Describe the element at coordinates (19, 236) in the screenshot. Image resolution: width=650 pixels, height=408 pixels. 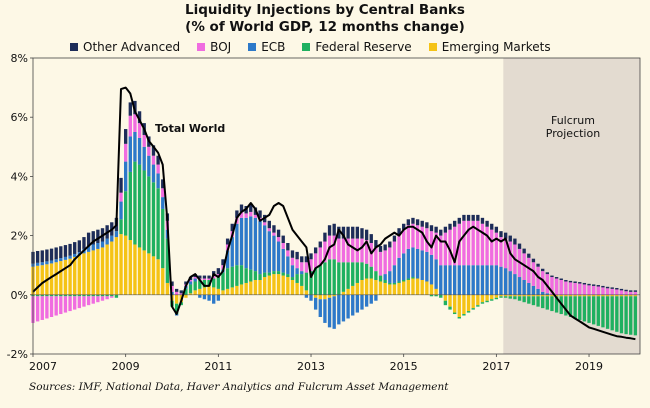
I see `y-tick-label: 2%` at that location.